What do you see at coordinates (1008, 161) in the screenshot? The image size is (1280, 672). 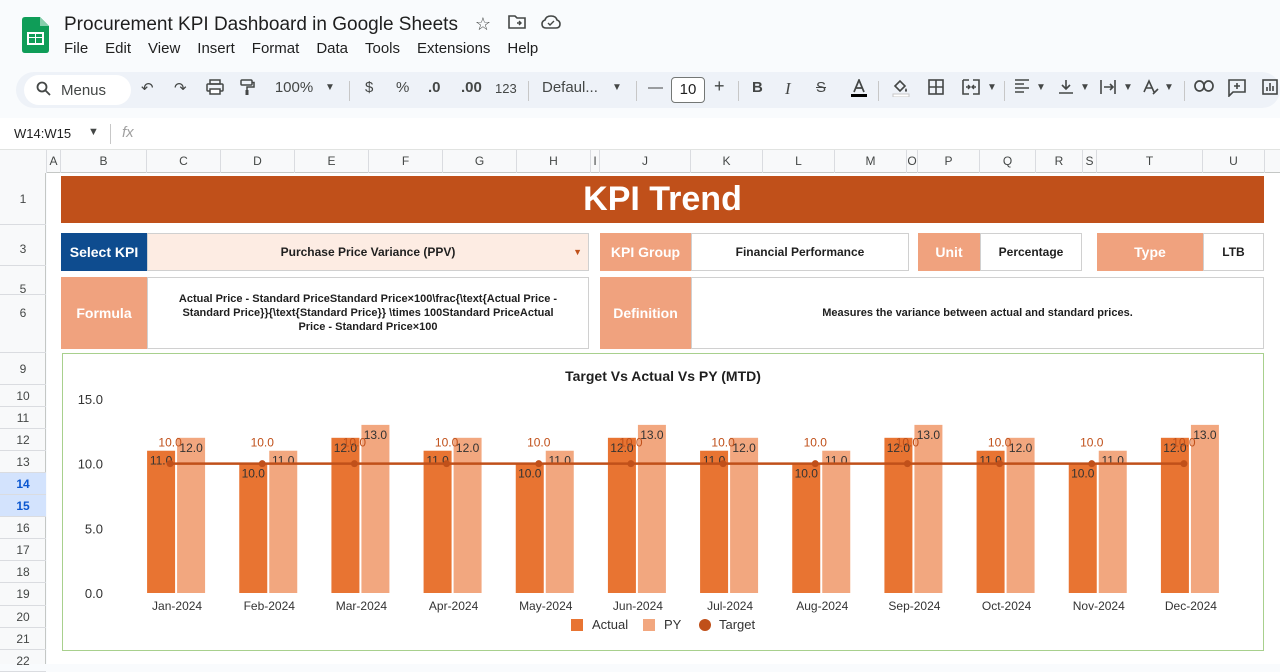 I see `column-header-q: Q` at bounding box center [1008, 161].